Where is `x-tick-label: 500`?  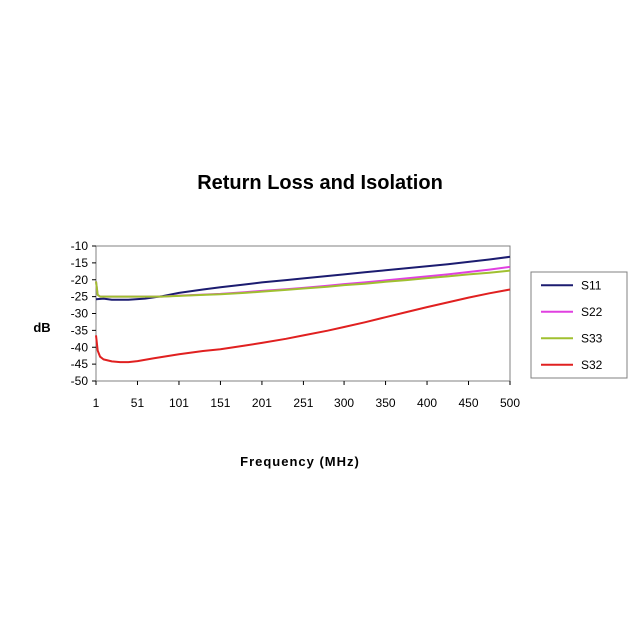
x-tick-label: 500 is located at coordinates (510, 403).